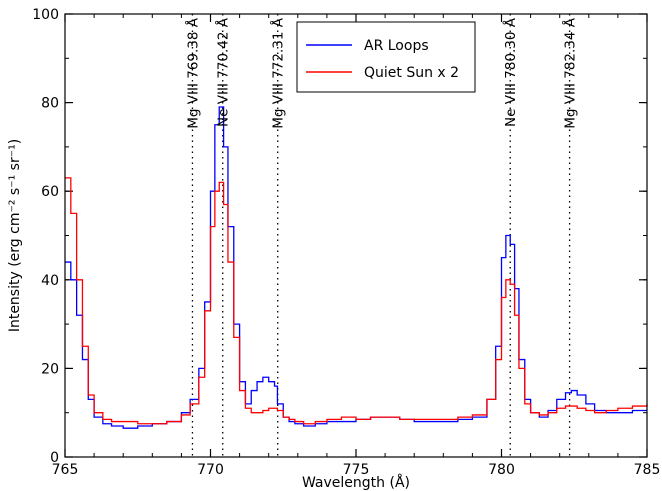  What do you see at coordinates (356, 470) in the screenshot?
I see `x-tick-label: 775` at bounding box center [356, 470].